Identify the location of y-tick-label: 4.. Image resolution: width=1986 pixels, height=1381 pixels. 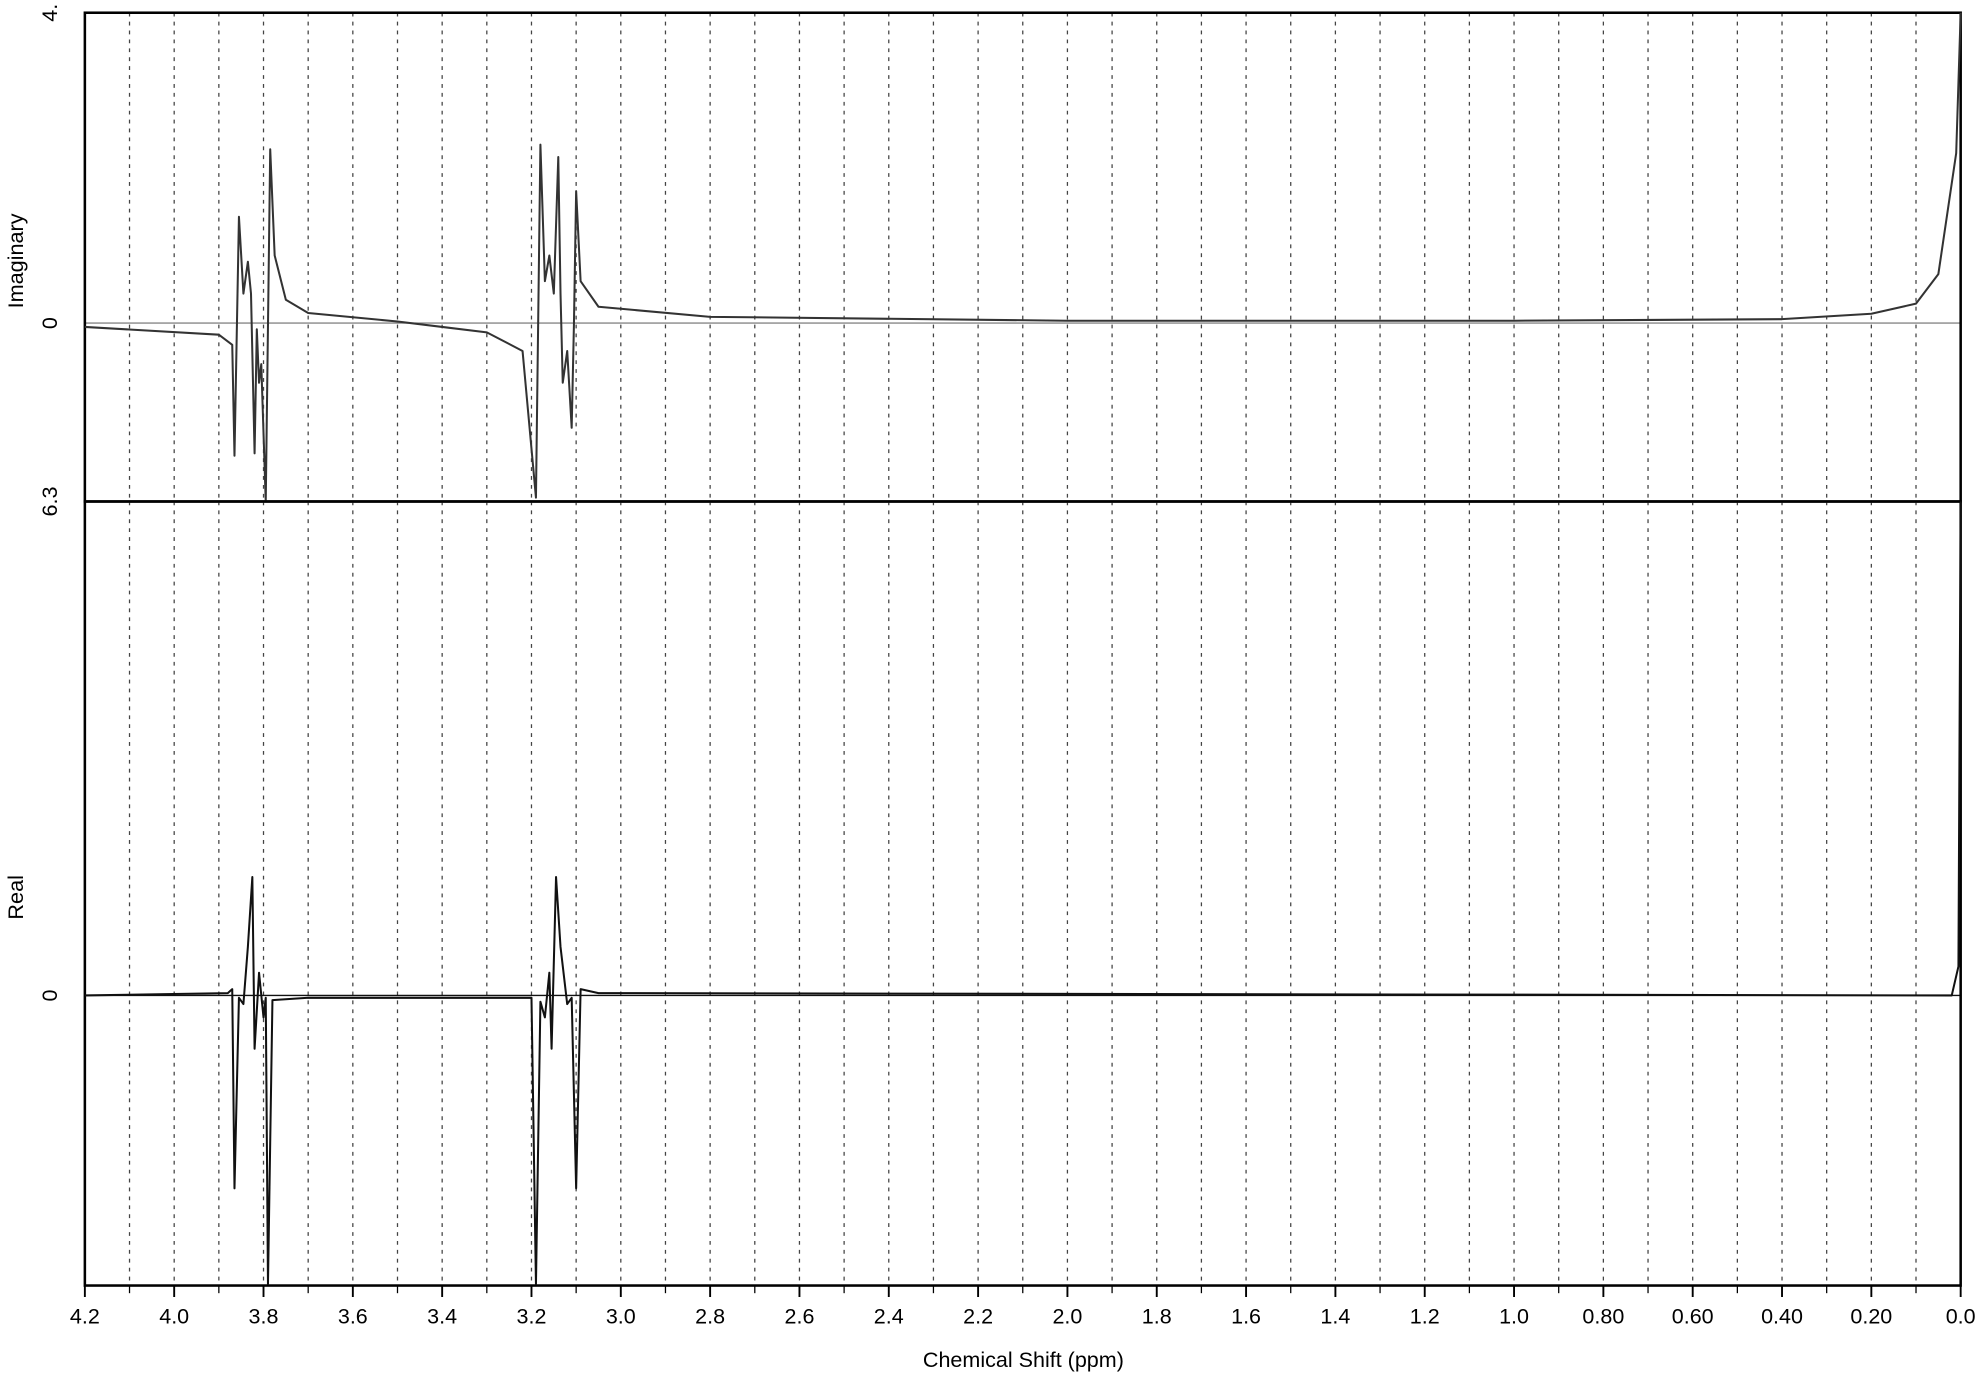
(49, 13).